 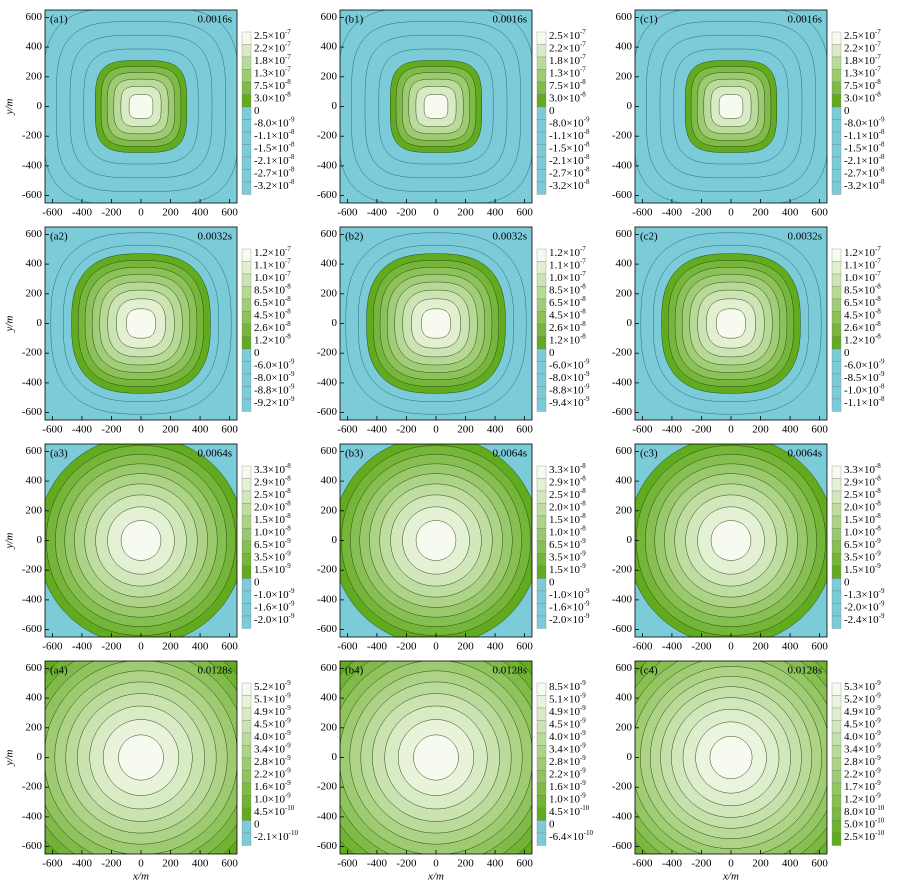 I want to click on colorbar-label: 8.0×10⁻¹⁰, so click(x=864, y=811).